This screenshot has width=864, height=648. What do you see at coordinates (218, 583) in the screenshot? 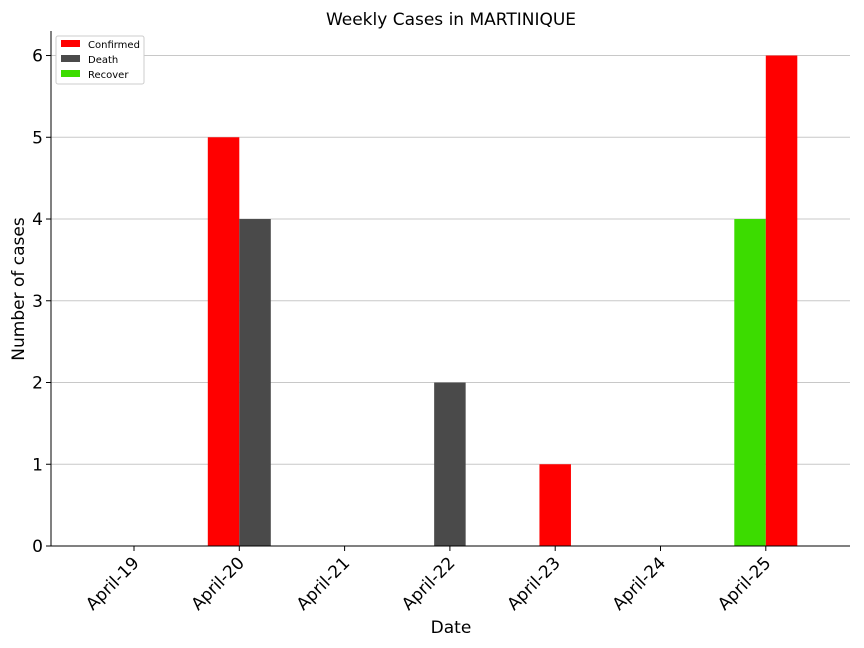
I see `x-tick-label: April-20` at bounding box center [218, 583].